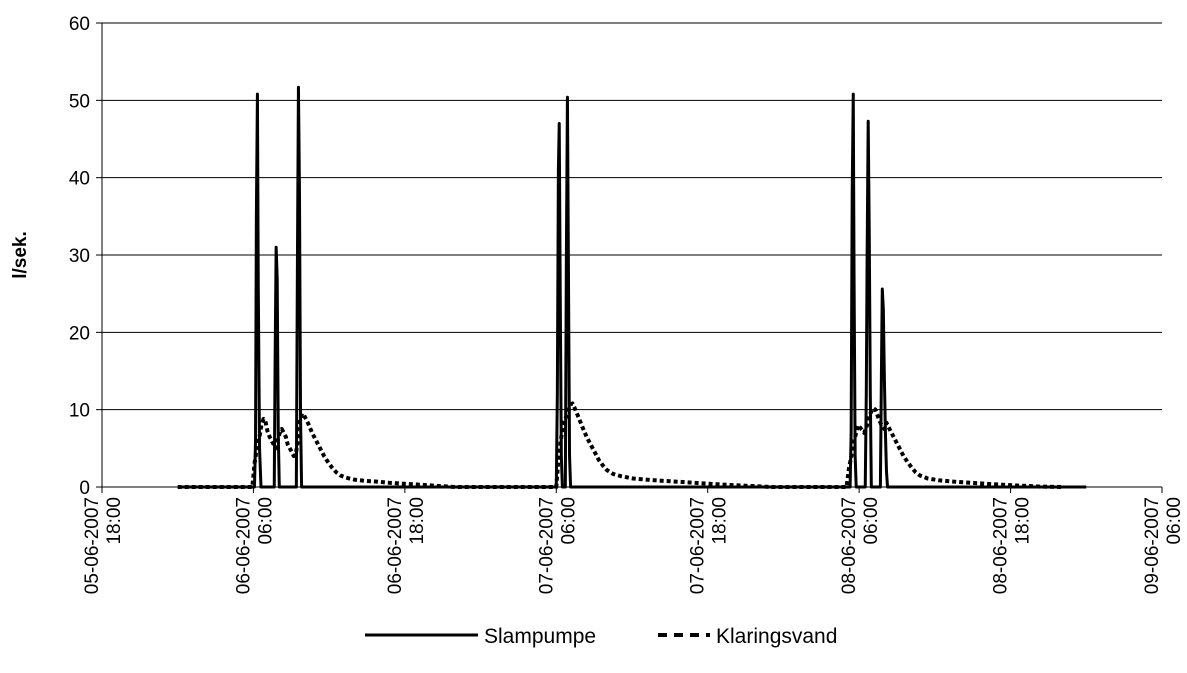 This screenshot has height=673, width=1187. Describe the element at coordinates (20, 255) in the screenshot. I see `y-axis-label: l/sek.` at that location.